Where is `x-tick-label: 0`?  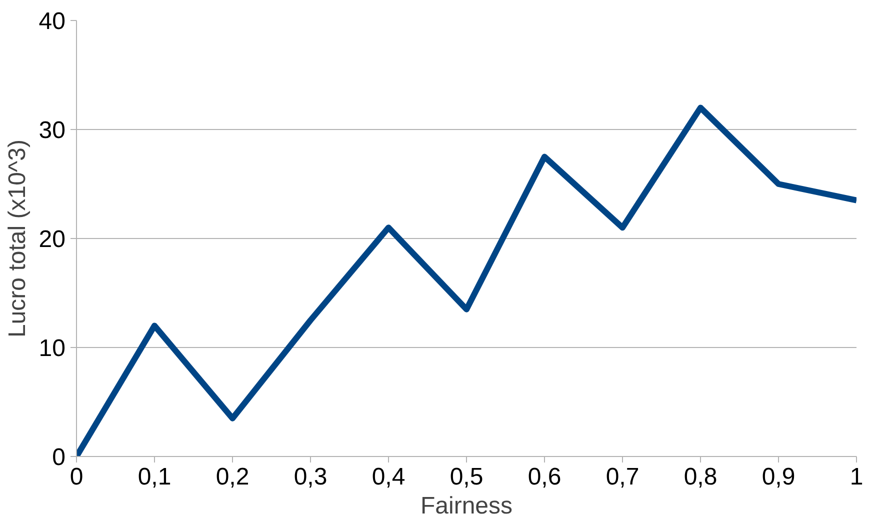 x-tick-label: 0 is located at coordinates (77, 477).